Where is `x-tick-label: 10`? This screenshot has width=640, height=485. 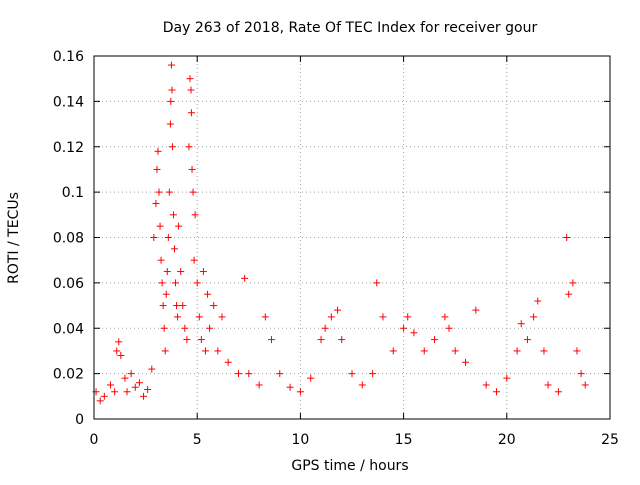
x-tick-label: 10 is located at coordinates (300, 440).